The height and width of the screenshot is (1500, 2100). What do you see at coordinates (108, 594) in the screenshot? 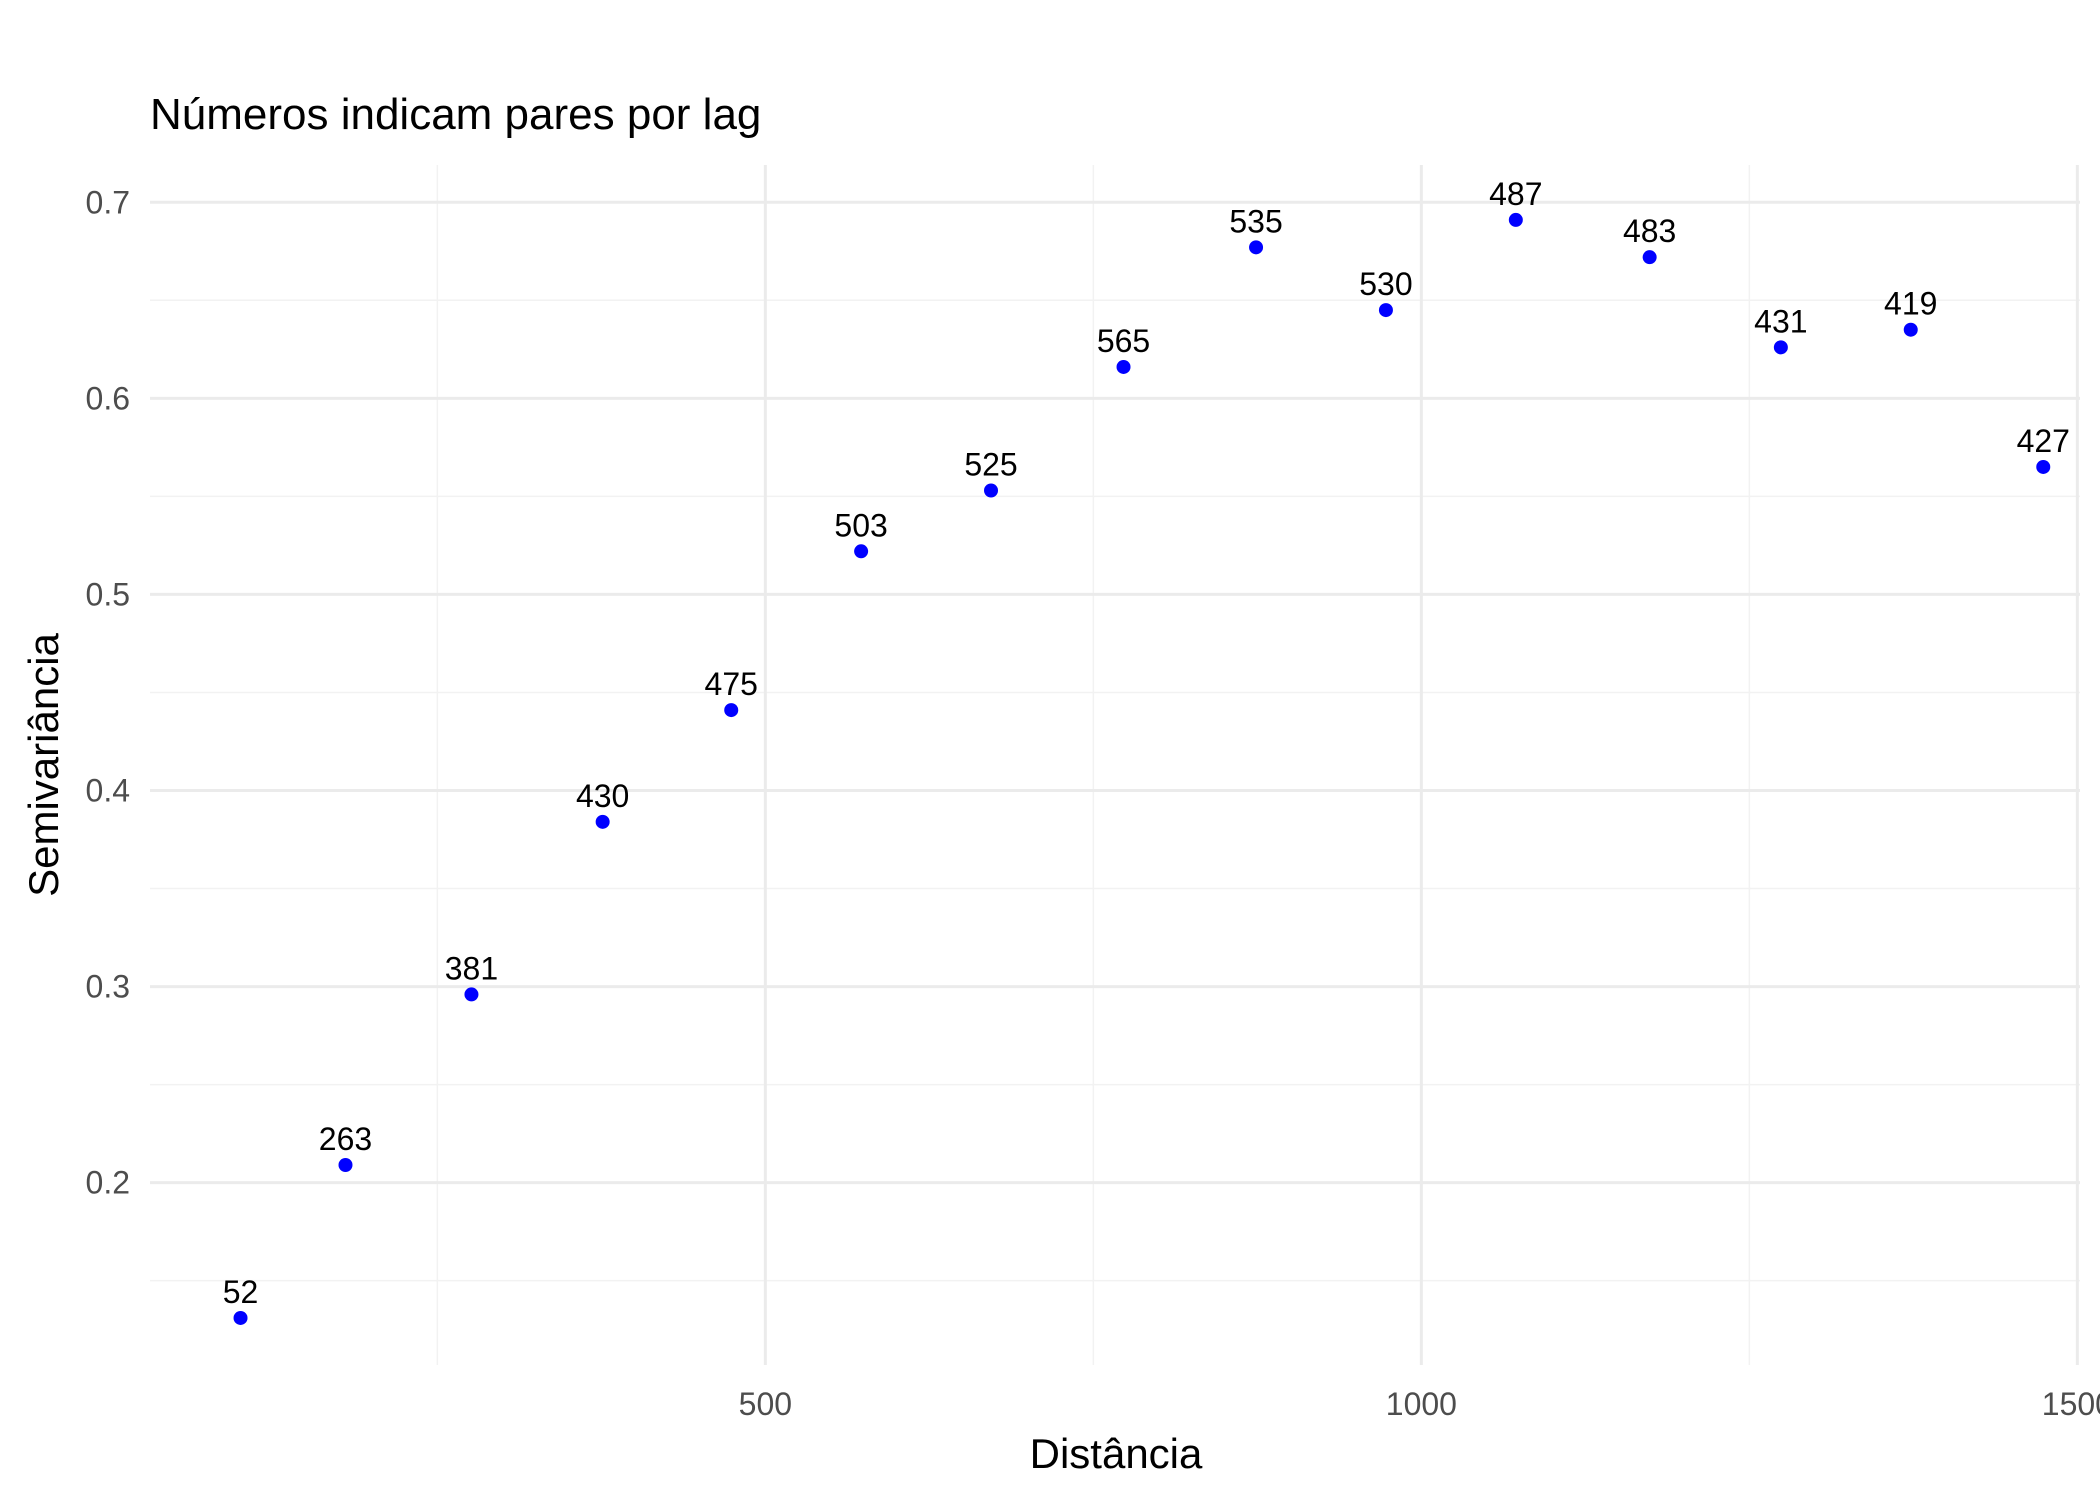
I see `y-tick-label: 0.5` at bounding box center [108, 594].